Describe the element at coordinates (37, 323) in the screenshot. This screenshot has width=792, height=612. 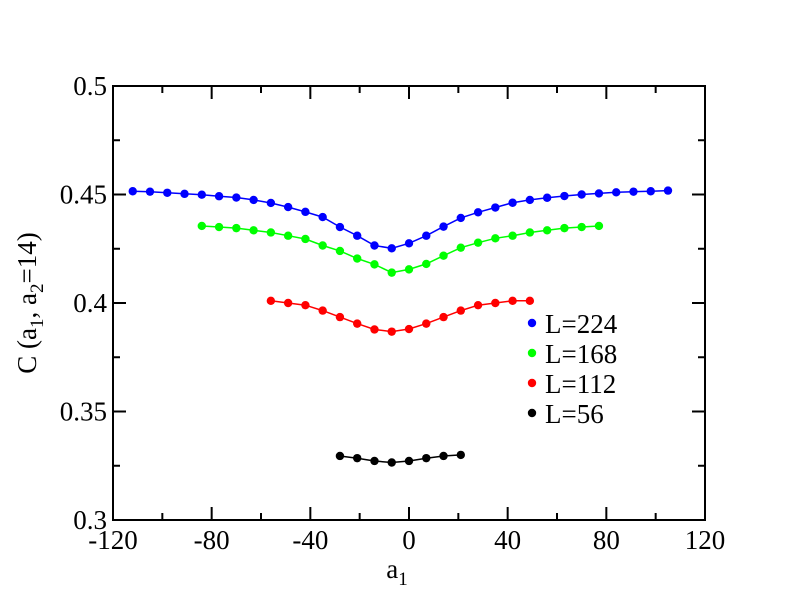
I see `y-axis-title-sub-1: 1` at that location.